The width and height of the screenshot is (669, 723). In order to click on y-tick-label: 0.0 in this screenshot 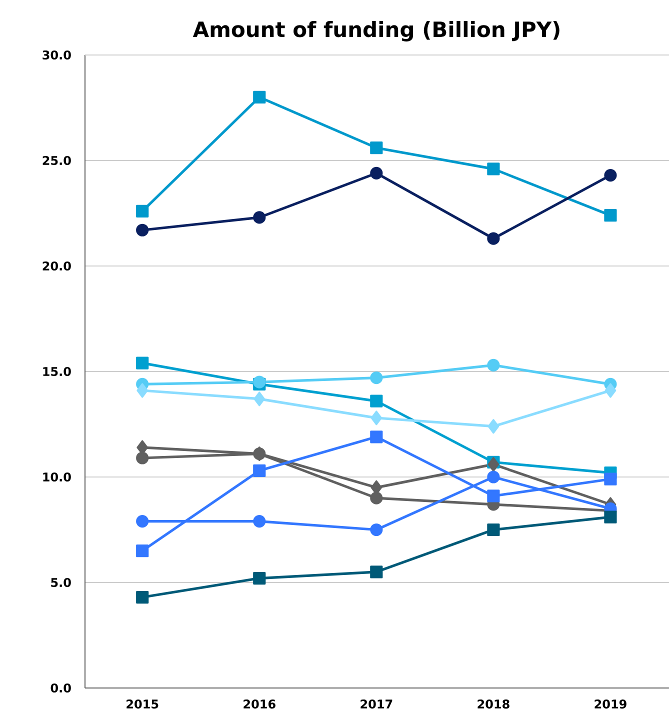, I will do `click(60, 688)`.